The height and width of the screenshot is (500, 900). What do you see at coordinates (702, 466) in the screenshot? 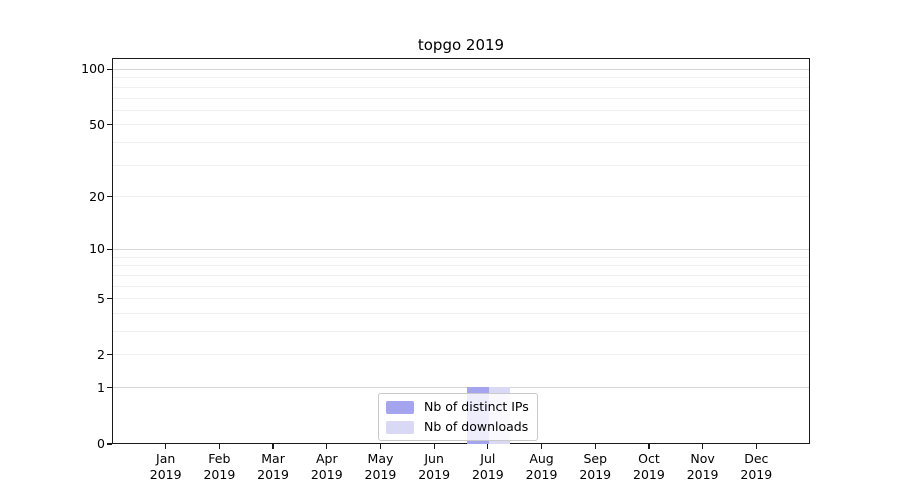
I see `x-tick-label: Nov 2019` at bounding box center [702, 466].